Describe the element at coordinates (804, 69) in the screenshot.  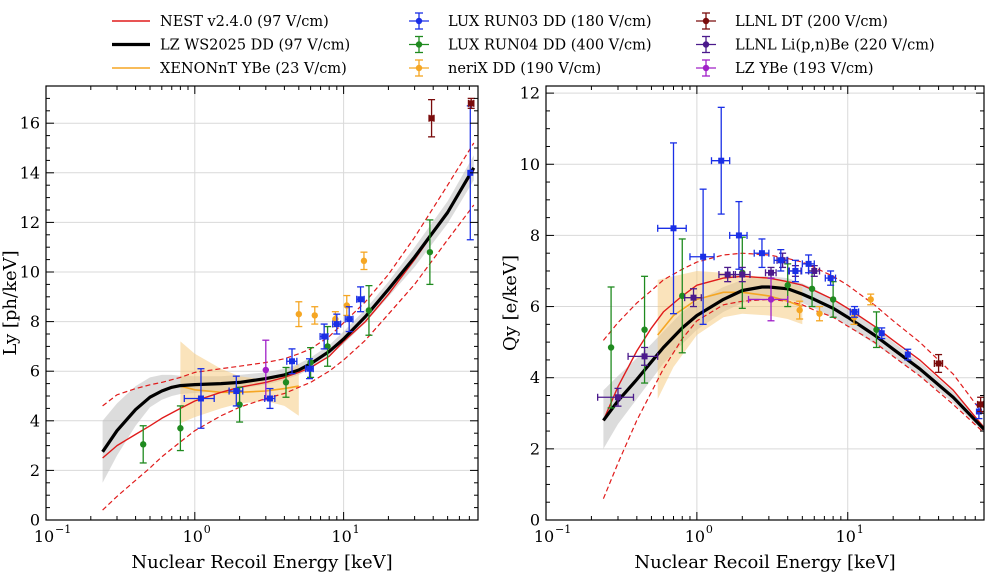
I see `legend-label: LZ YBe (193 V/cm)` at that location.